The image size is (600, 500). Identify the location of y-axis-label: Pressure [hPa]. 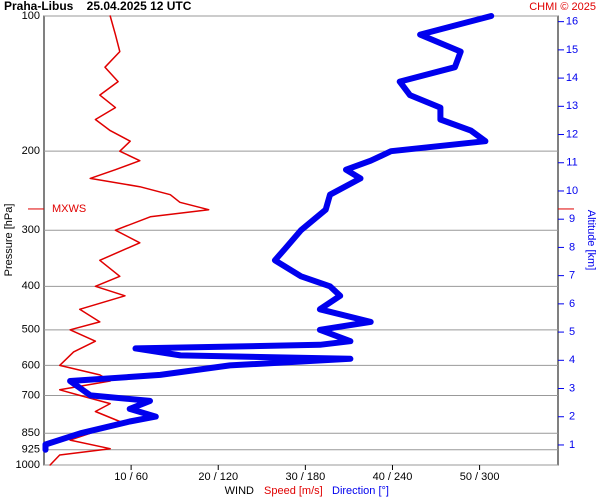
(9, 240).